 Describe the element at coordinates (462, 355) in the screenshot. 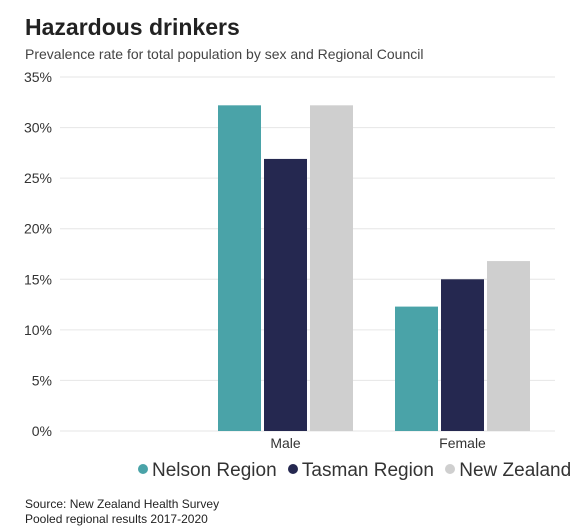

I see `bar-tasman-female` at that location.